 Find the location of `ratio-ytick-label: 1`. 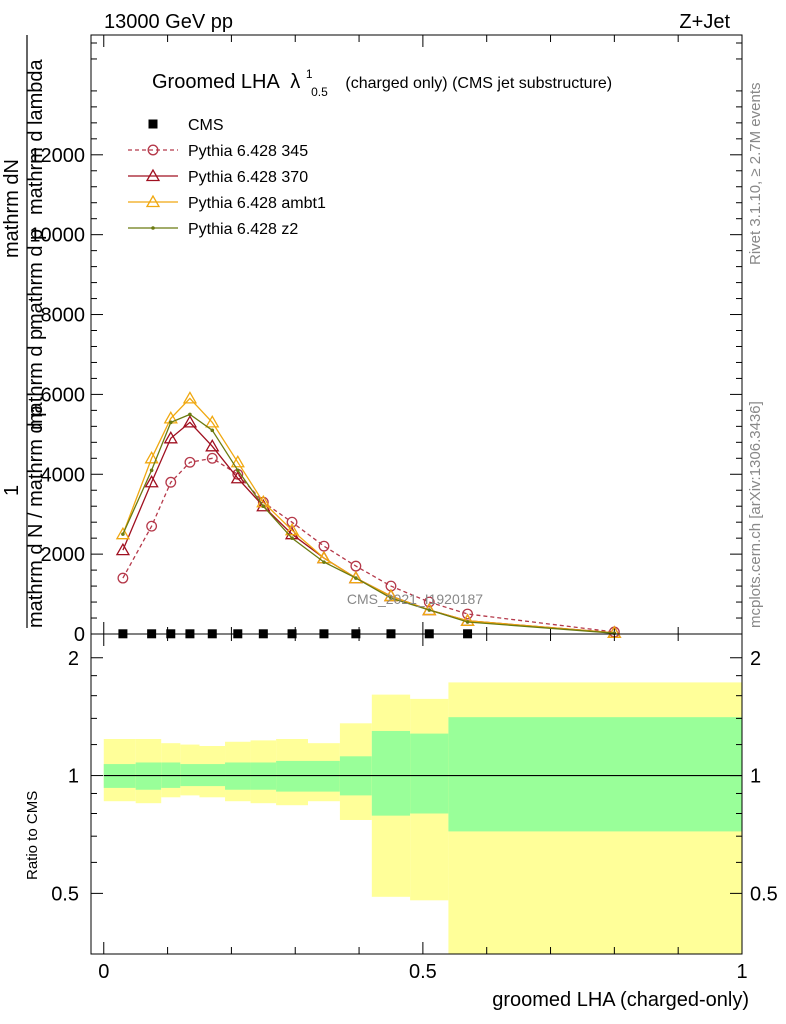

ratio-ytick-label: 1 is located at coordinates (73, 777).